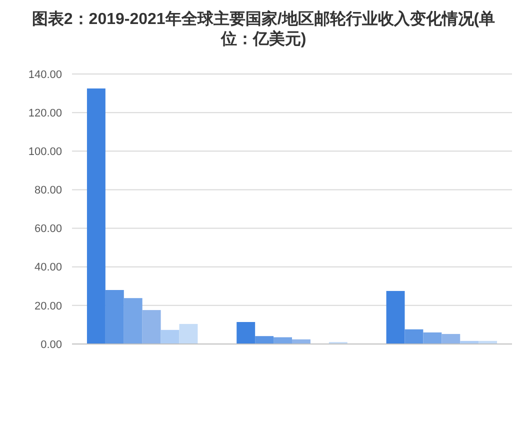 This screenshot has height=446, width=527. Describe the element at coordinates (45, 113) in the screenshot. I see `y-tick-label: 120.00` at that location.